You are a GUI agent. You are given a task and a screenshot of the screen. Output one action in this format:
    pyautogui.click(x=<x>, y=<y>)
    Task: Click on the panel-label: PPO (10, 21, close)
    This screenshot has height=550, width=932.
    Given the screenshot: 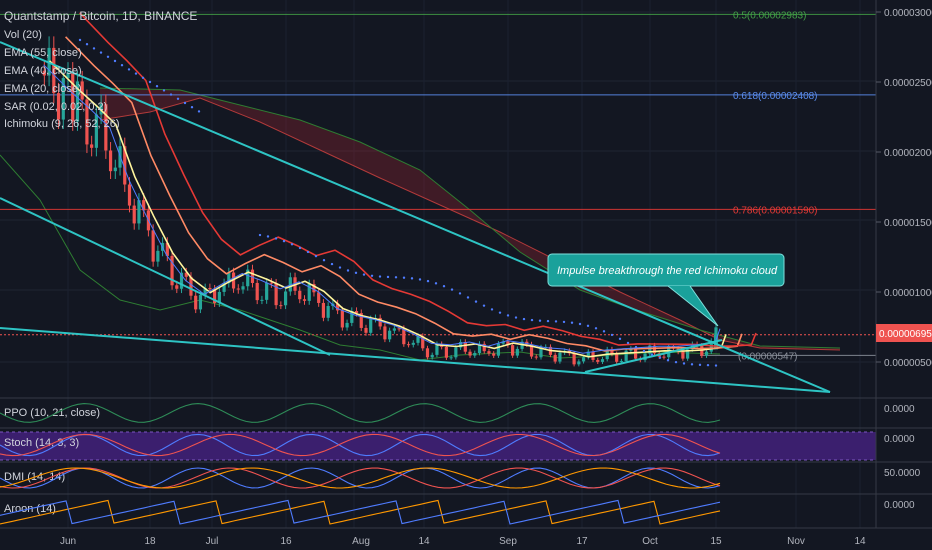 What is the action you would take?
    pyautogui.click(x=52, y=413)
    